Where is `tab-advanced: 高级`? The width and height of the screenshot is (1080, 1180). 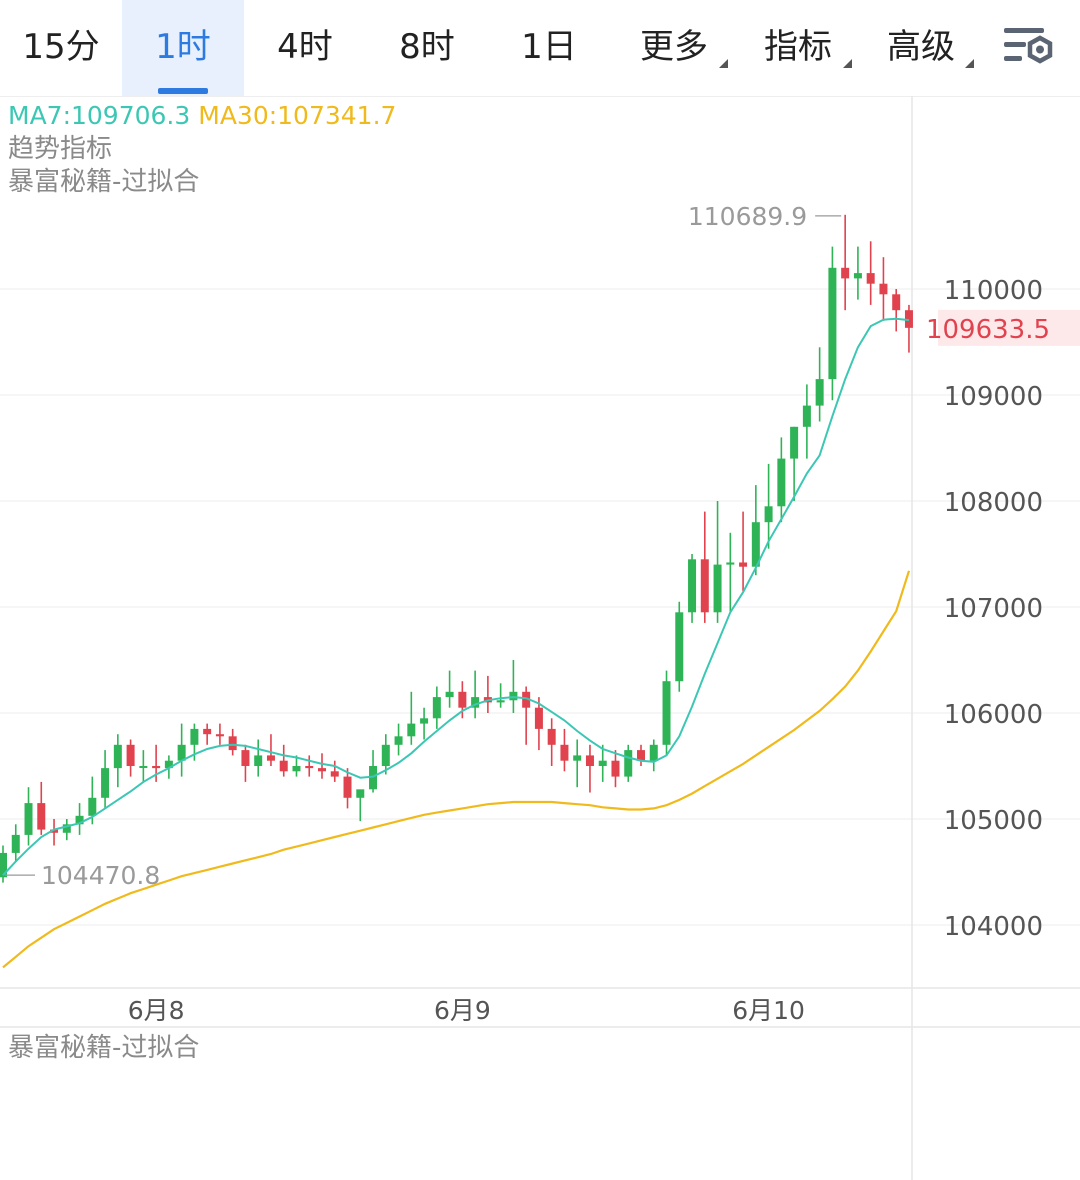 tab-advanced: 高级 is located at coordinates (921, 48).